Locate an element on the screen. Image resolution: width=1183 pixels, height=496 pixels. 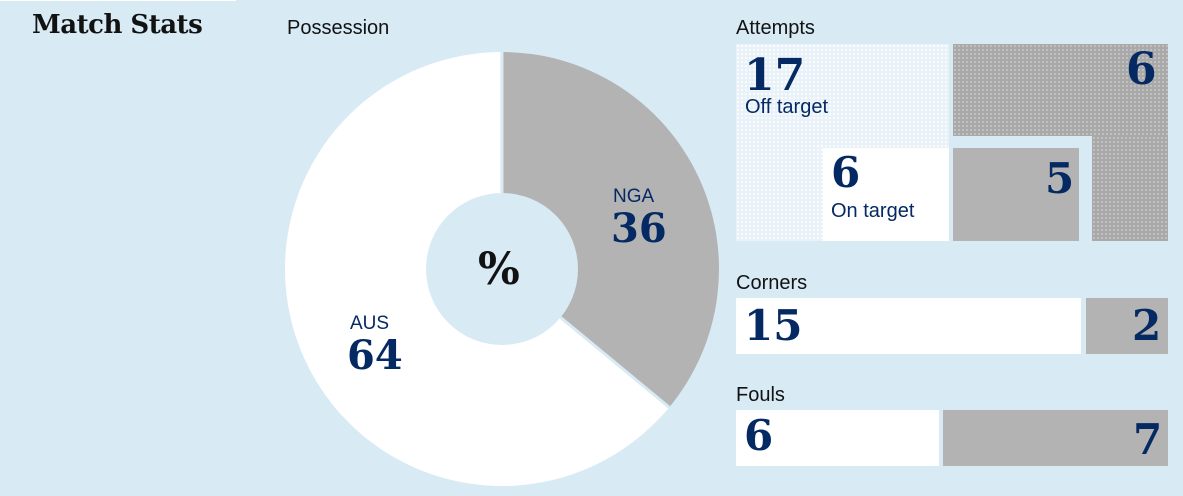
attempts-aus-on-target-bar is located at coordinates (886, 194).